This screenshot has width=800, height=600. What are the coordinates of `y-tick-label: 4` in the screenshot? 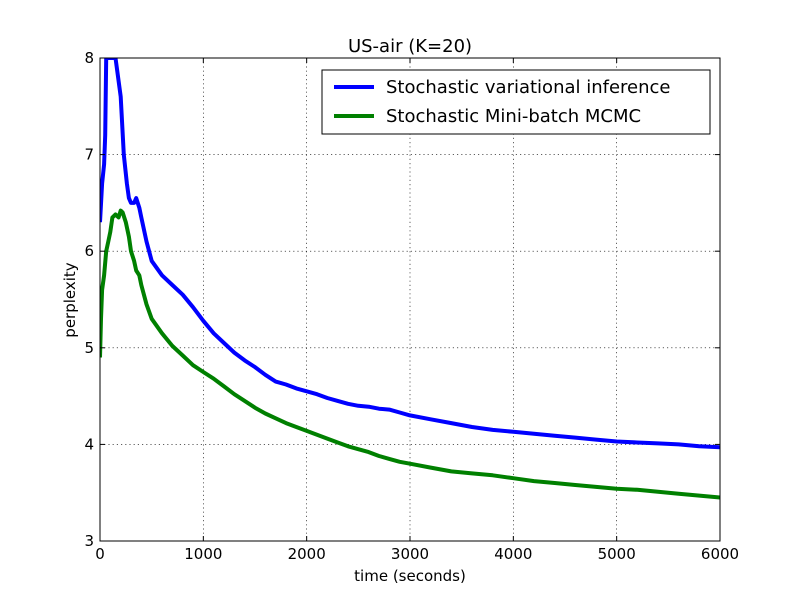 It's located at (89, 444).